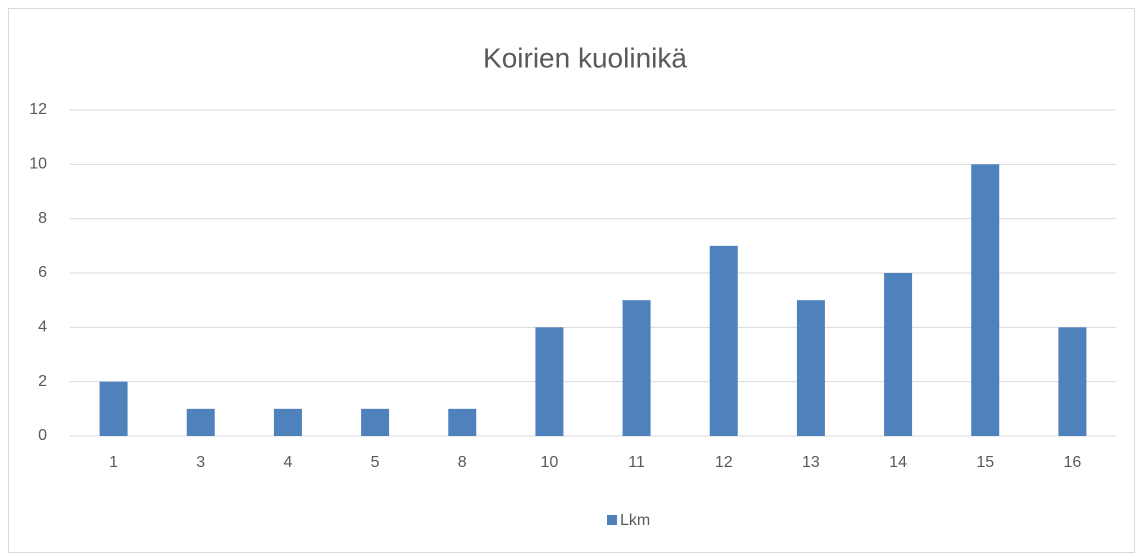 This screenshot has width=1142, height=554. What do you see at coordinates (898, 462) in the screenshot?
I see `x-tick-label: 14` at bounding box center [898, 462].